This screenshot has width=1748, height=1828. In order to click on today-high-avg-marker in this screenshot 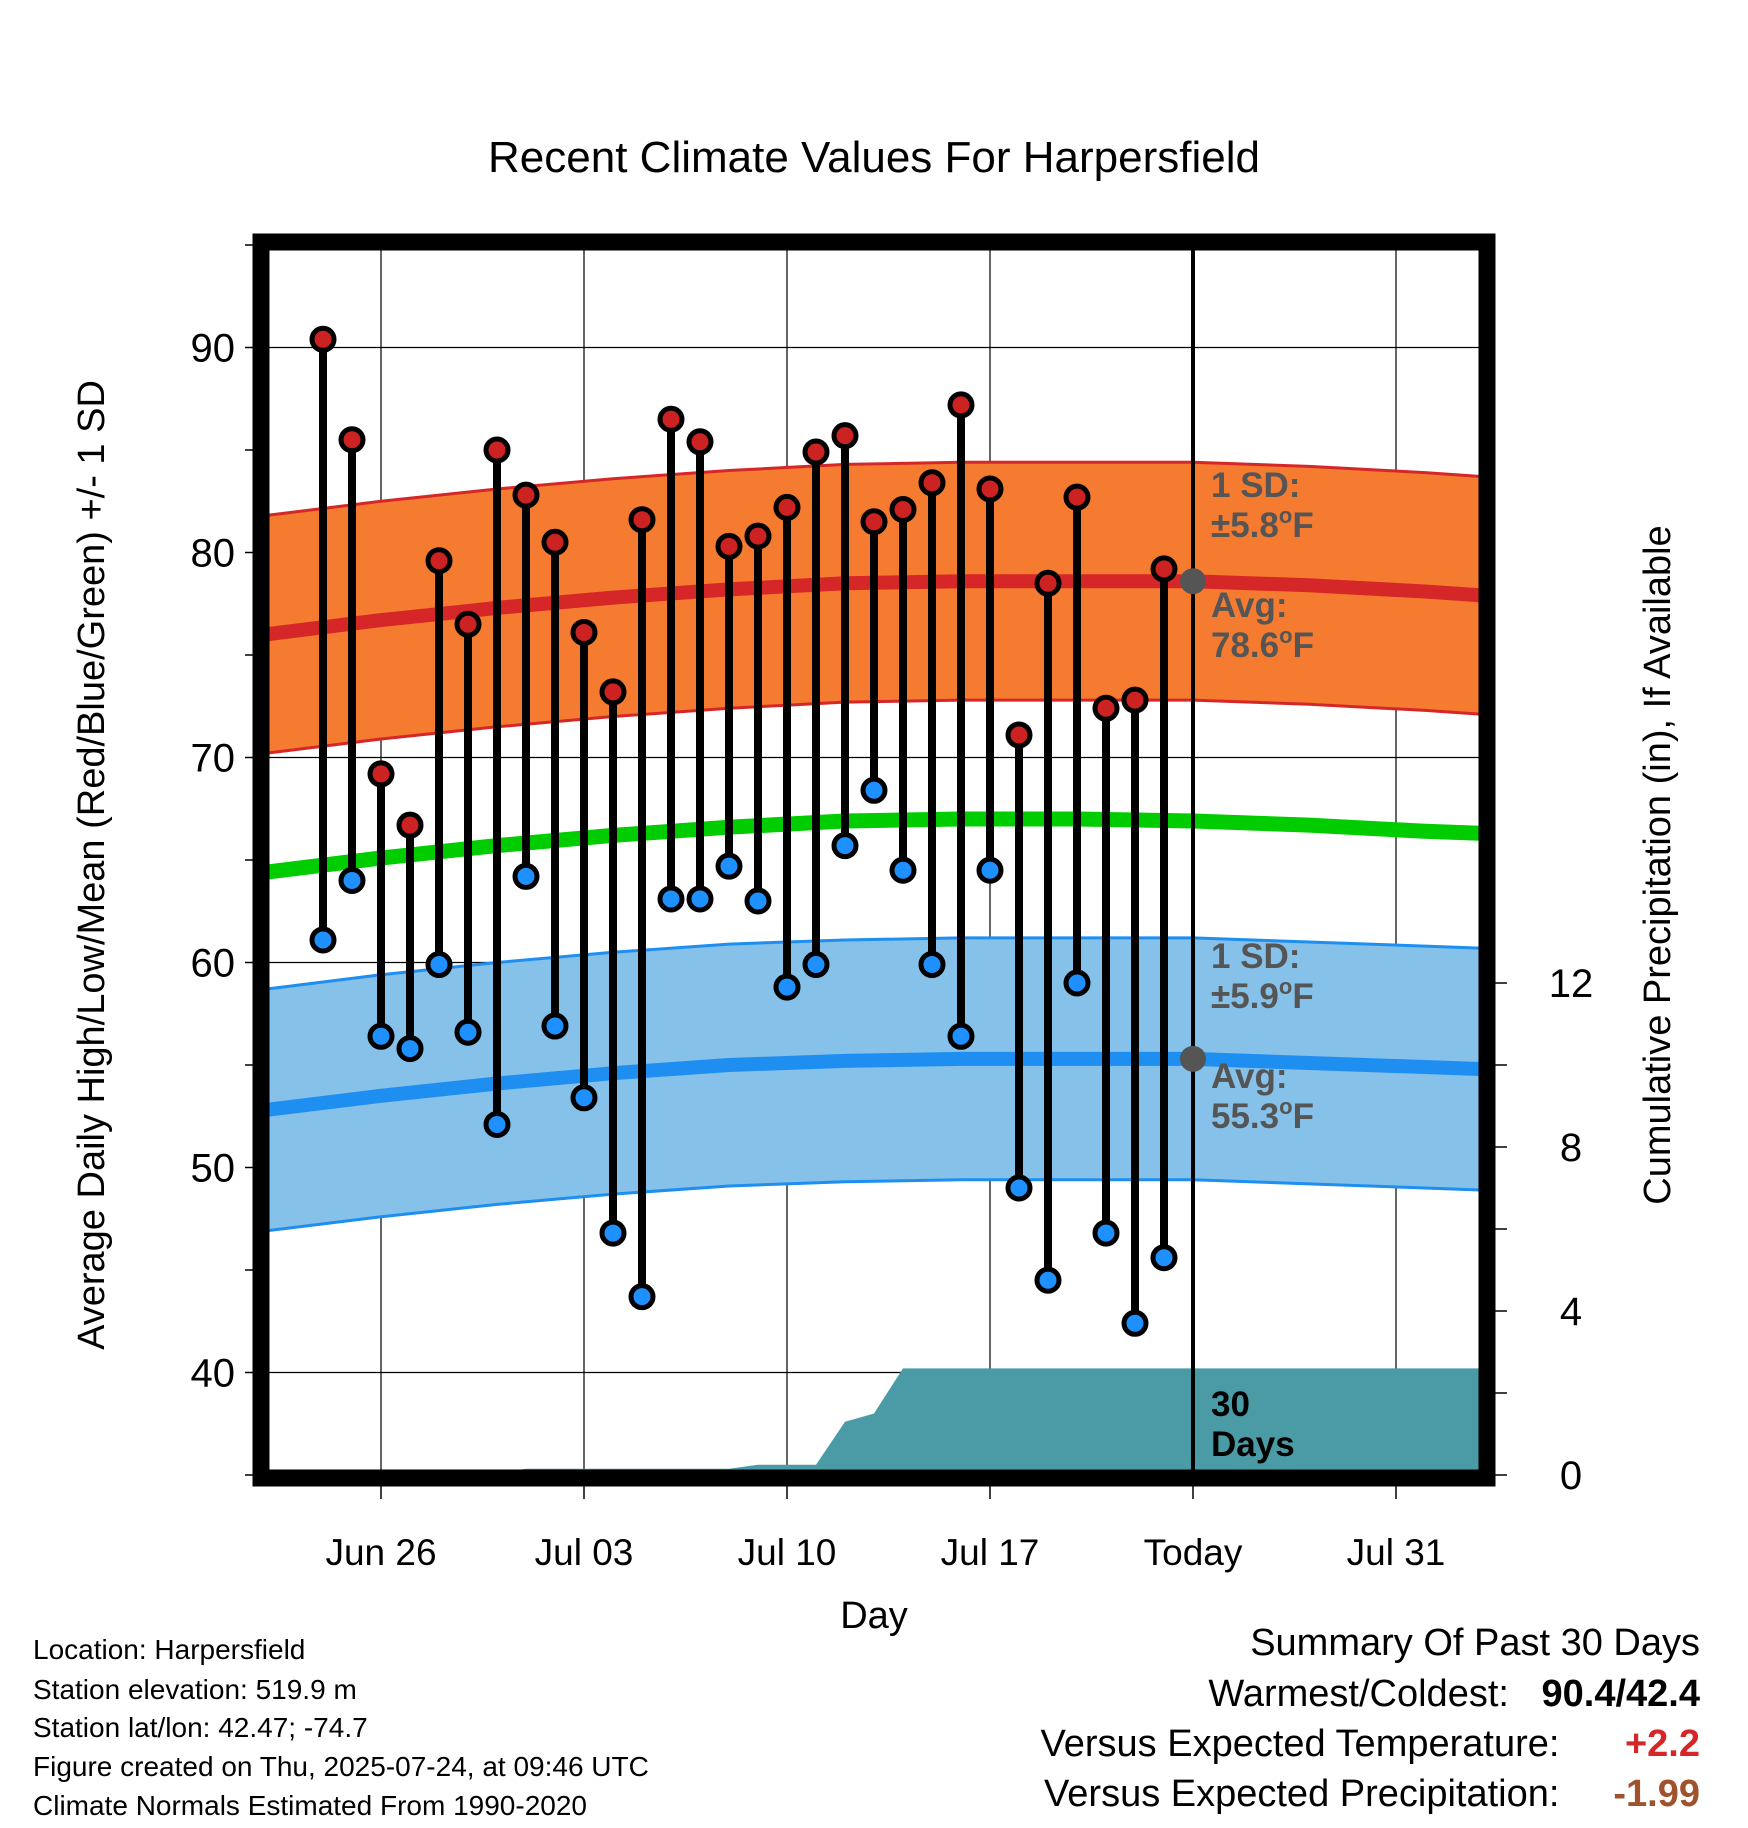, I will do `click(1193, 581)`.